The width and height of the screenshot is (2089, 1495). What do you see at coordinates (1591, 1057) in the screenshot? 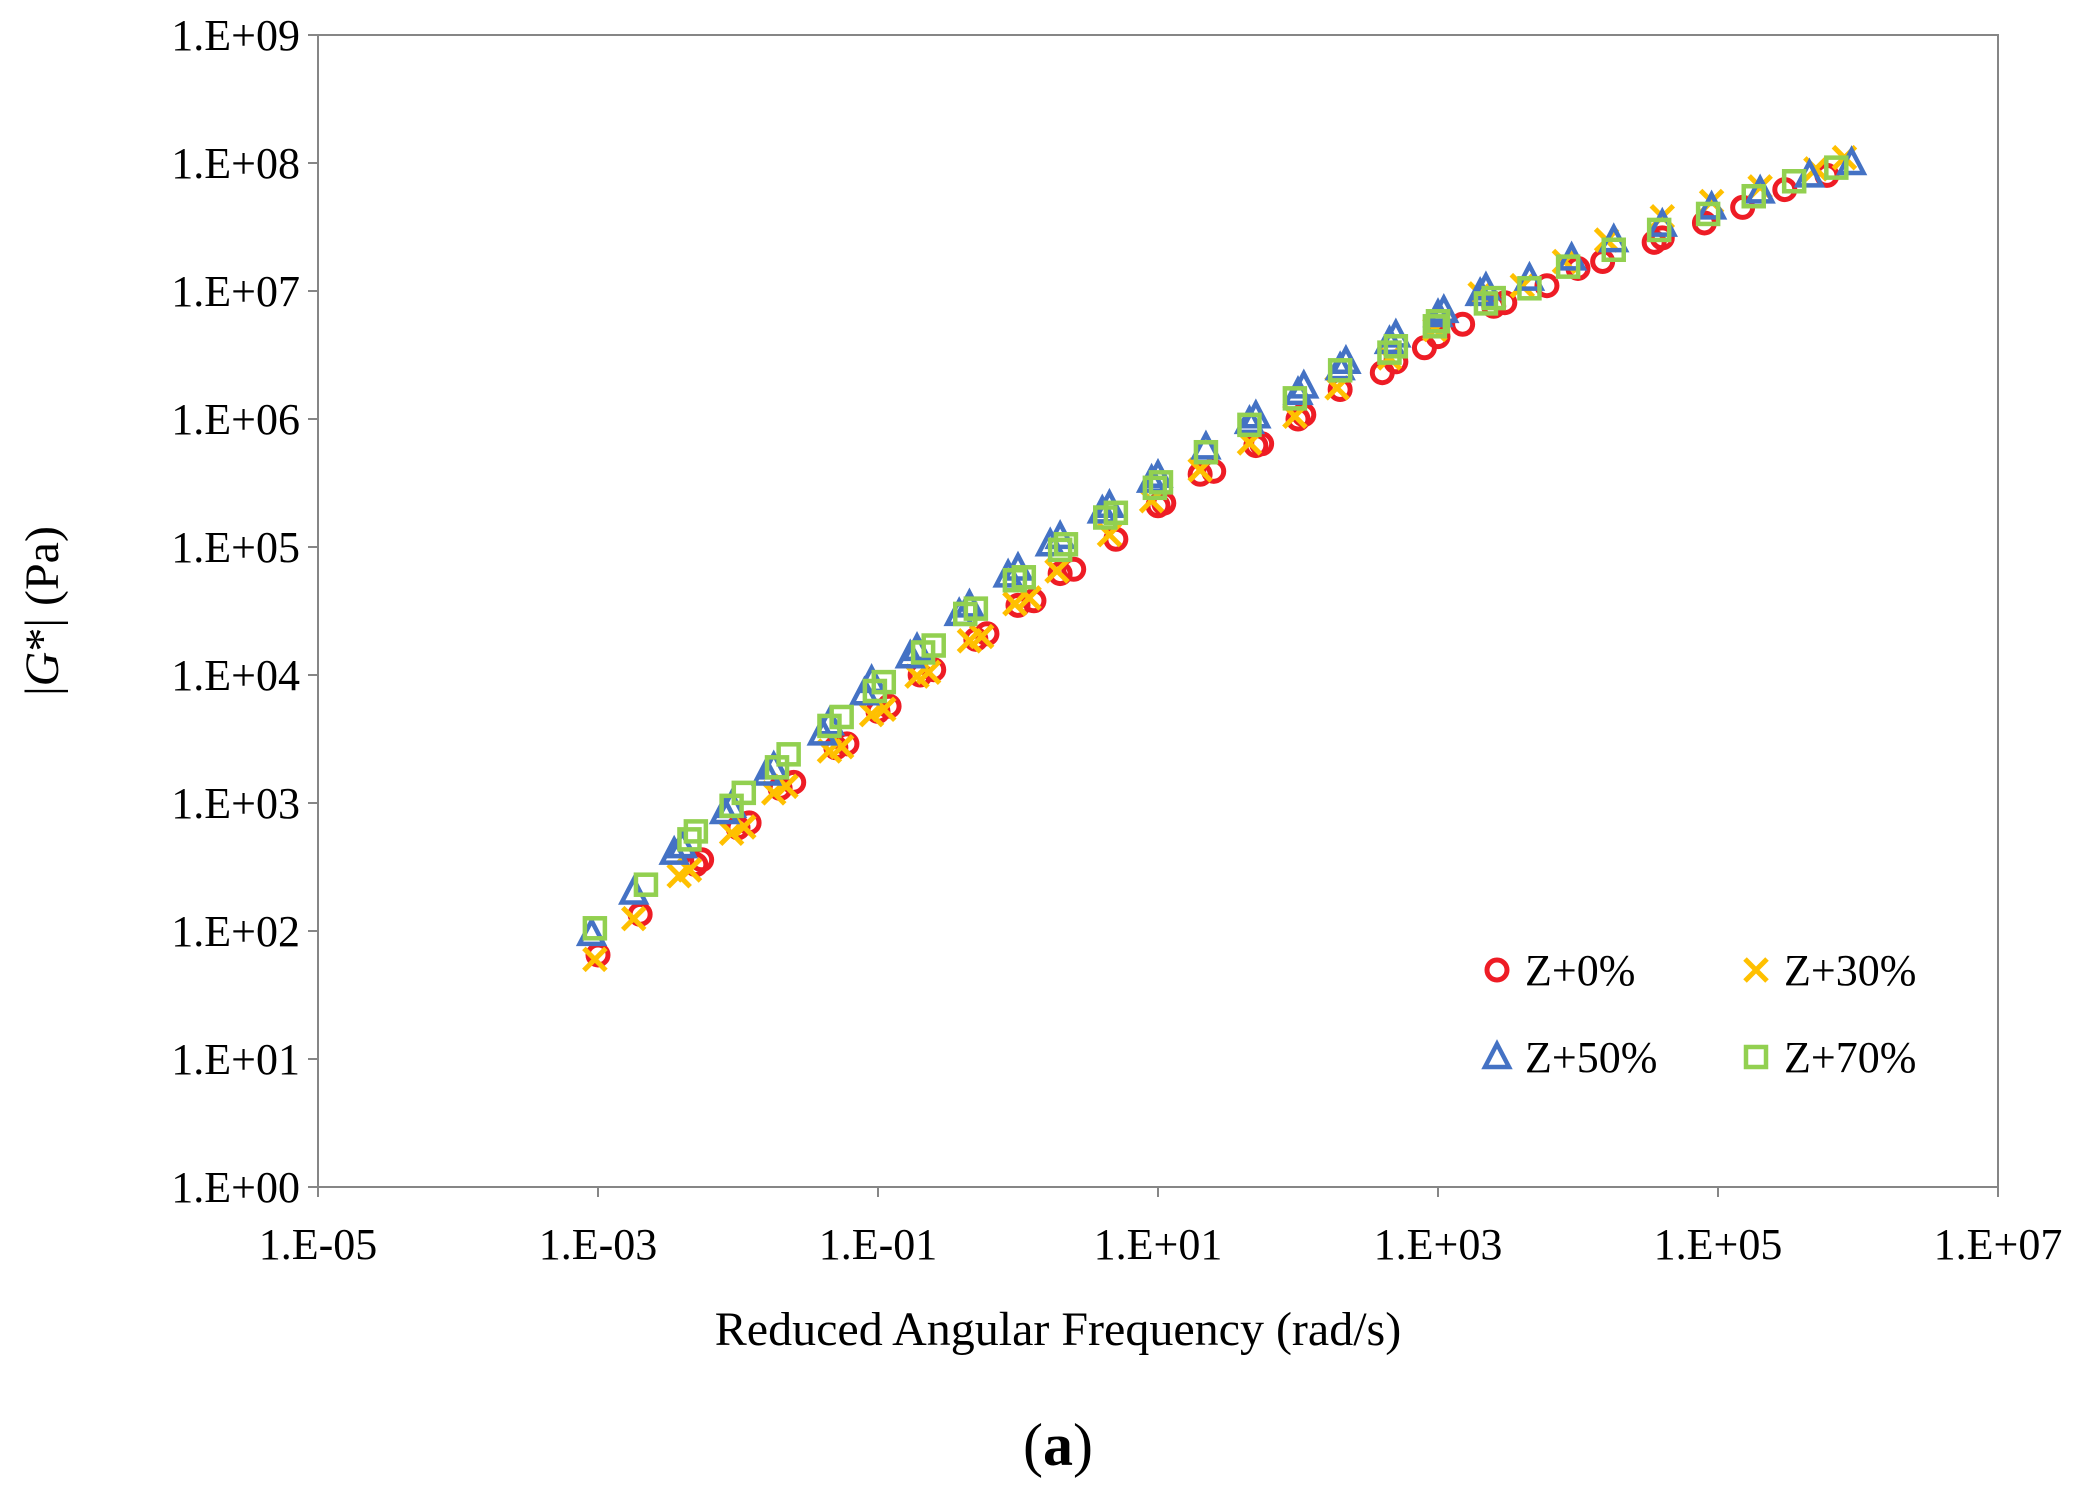
I see `legend-label: Z+50%` at bounding box center [1591, 1057].